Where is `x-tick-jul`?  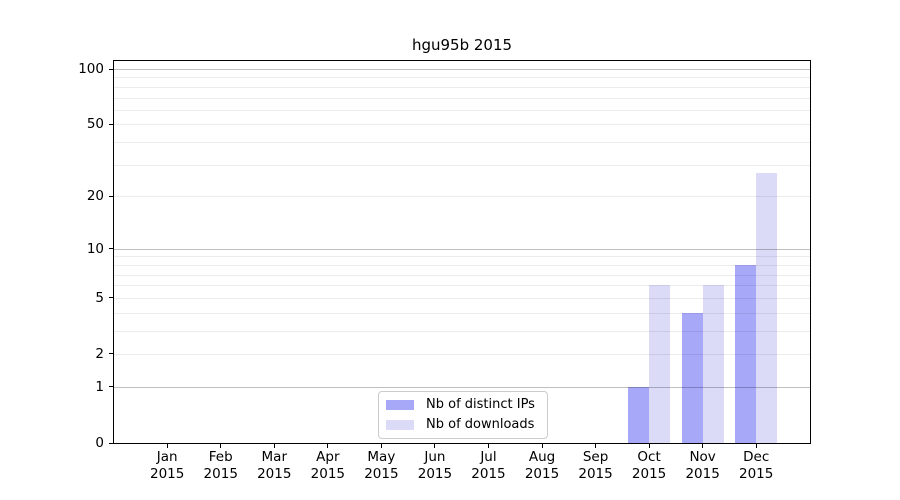
x-tick-jul is located at coordinates (488, 446).